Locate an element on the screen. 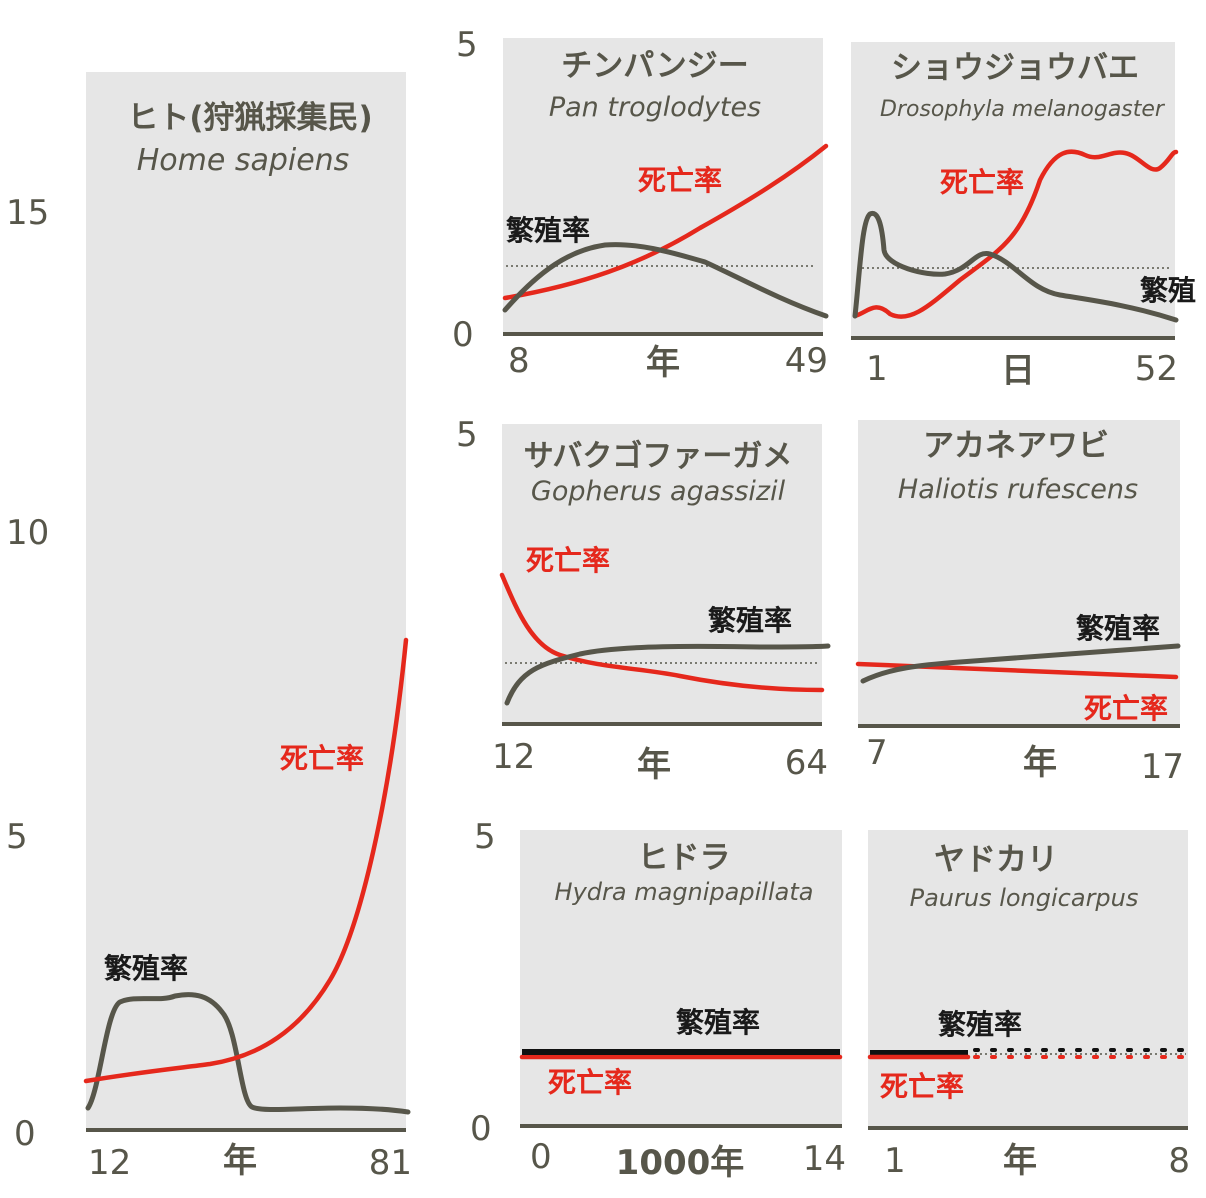 This screenshot has height=1198, width=1206. x-tick-end: 14 is located at coordinates (824, 1159).